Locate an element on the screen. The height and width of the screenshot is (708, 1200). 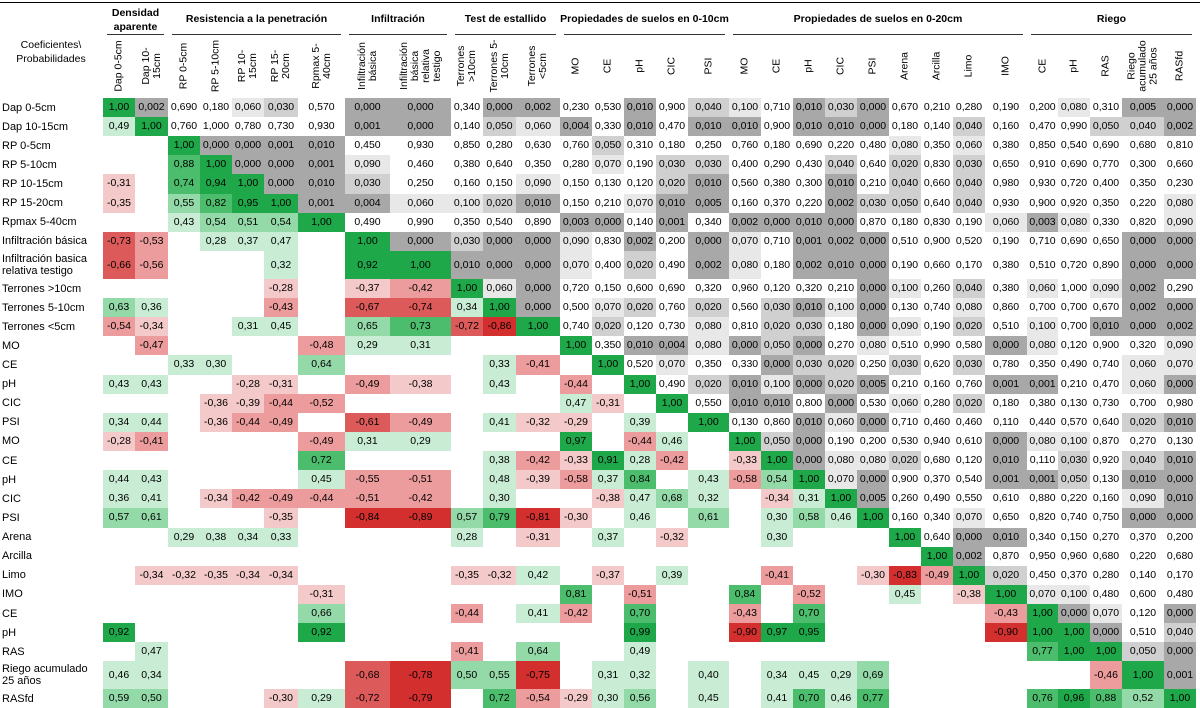
table-cell: 0,810 is located at coordinates (1180, 145).